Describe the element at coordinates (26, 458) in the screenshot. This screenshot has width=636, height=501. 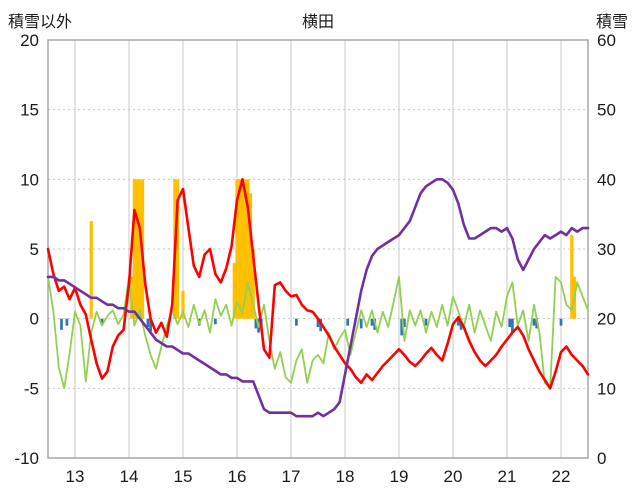
I see `left-axis-tick-label: -10` at that location.